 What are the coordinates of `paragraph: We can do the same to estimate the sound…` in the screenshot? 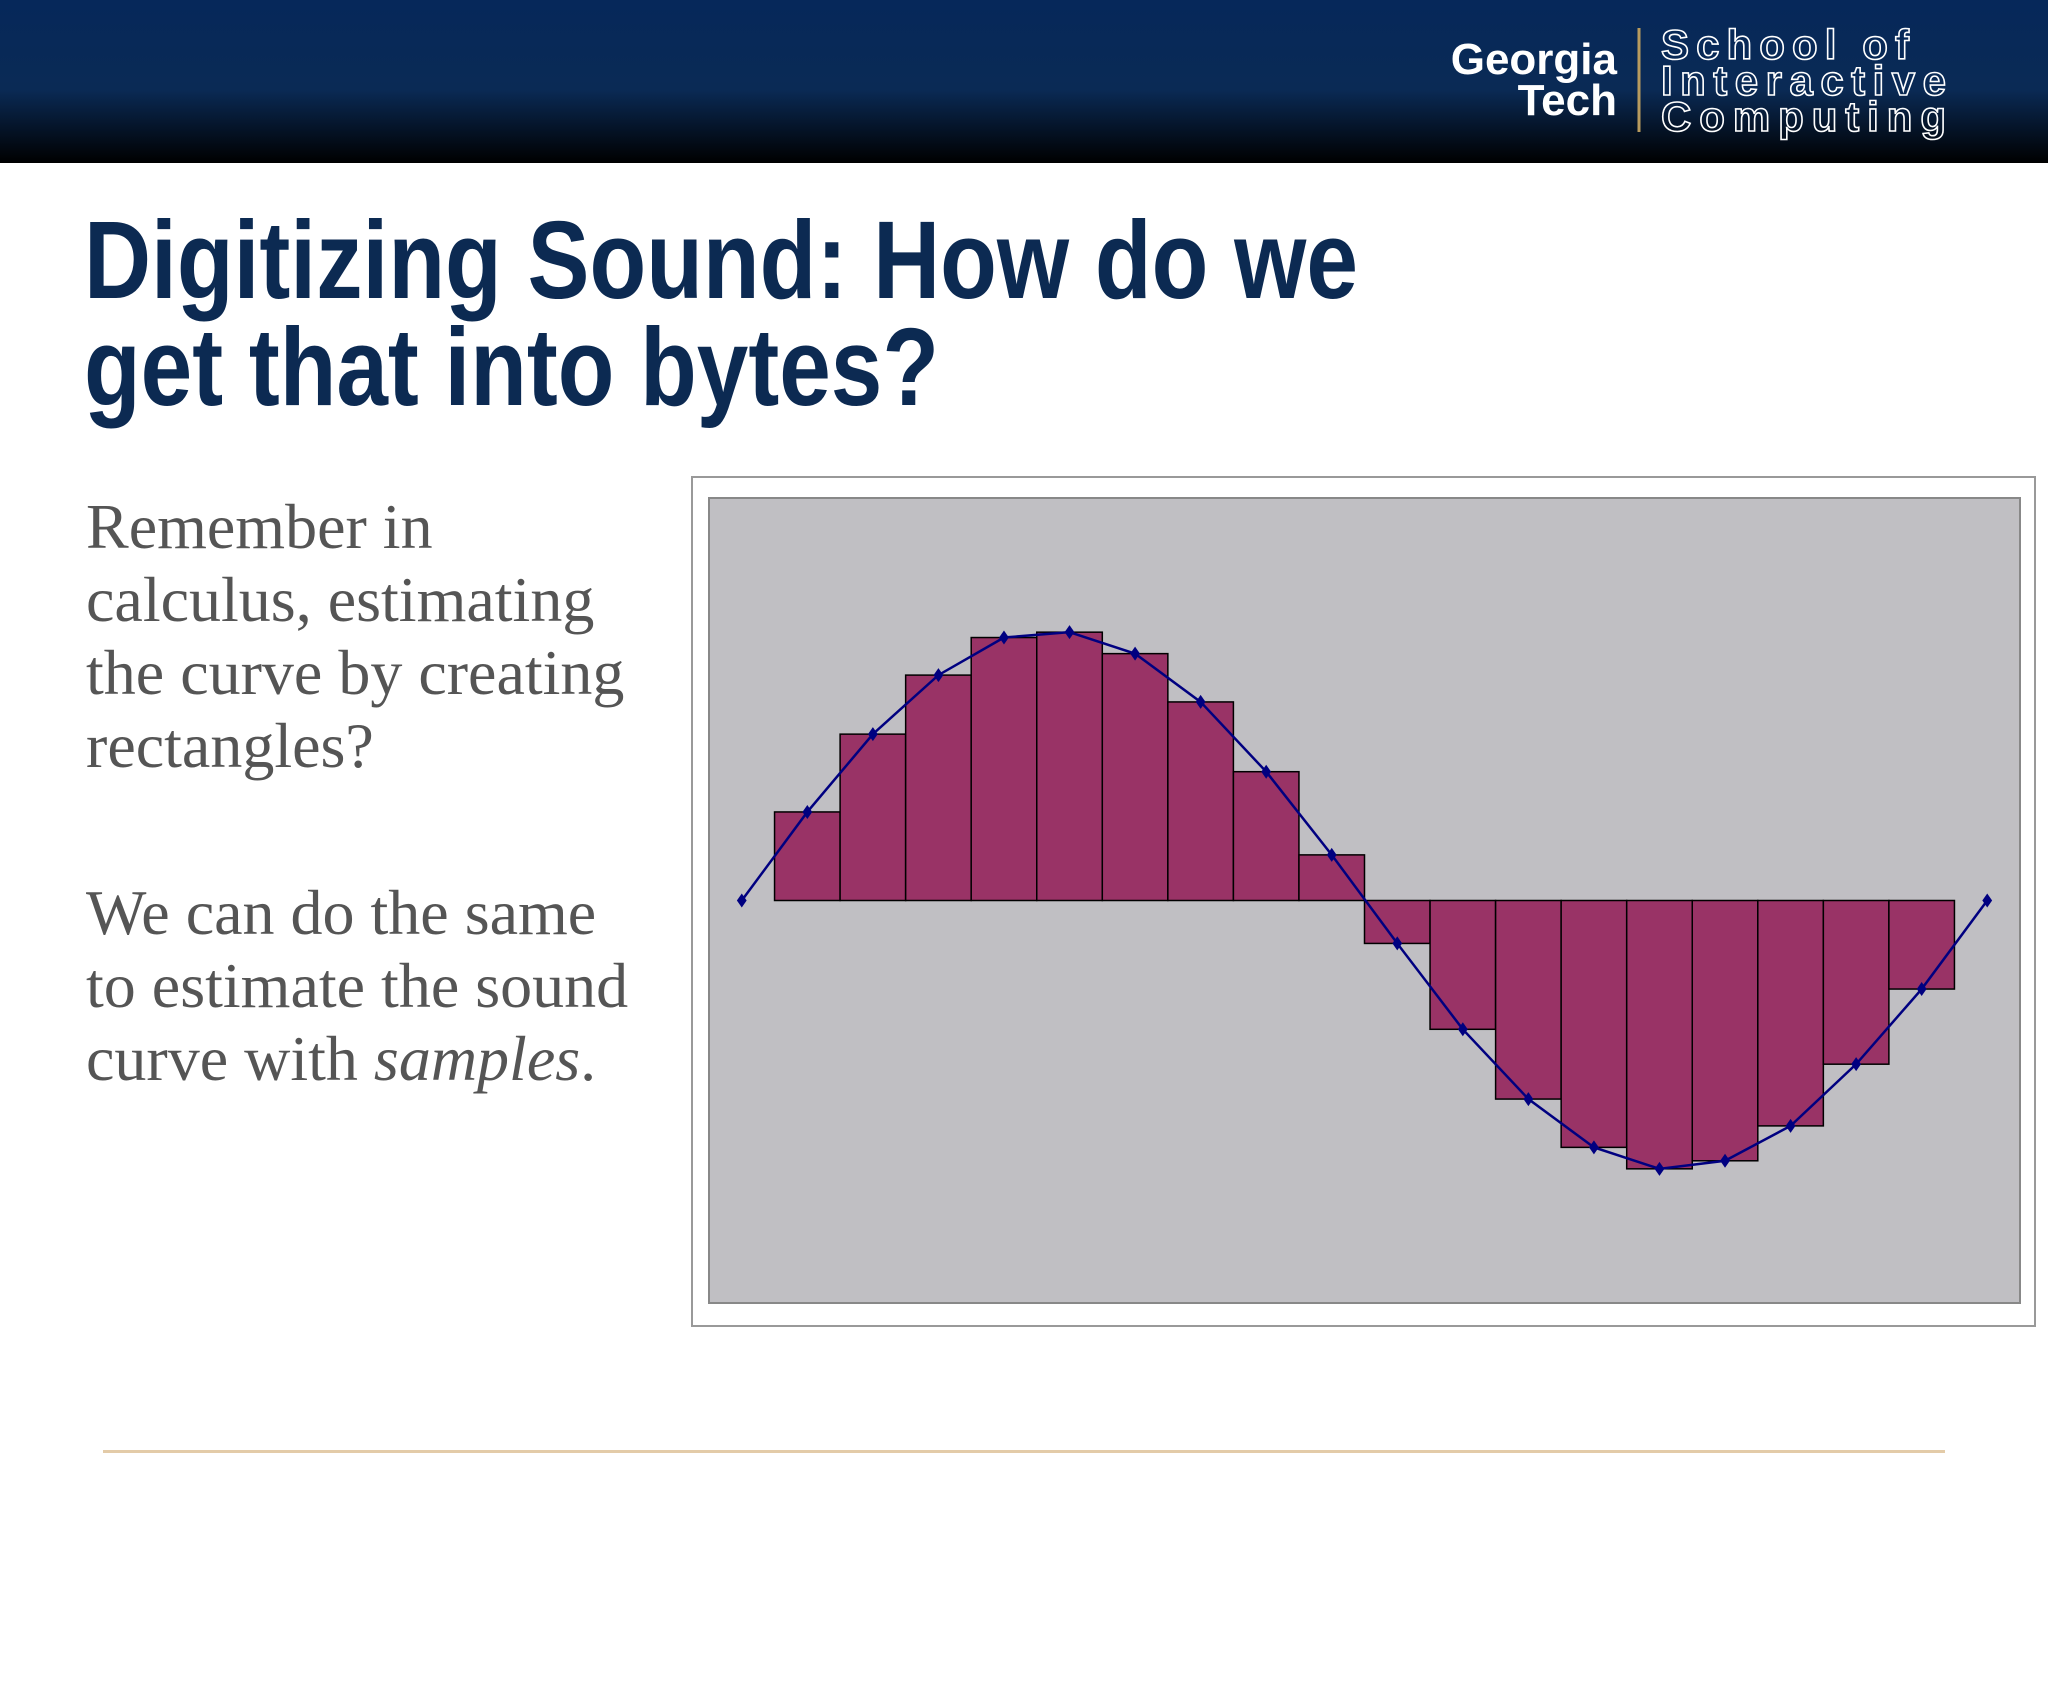 It's located at (366, 985).